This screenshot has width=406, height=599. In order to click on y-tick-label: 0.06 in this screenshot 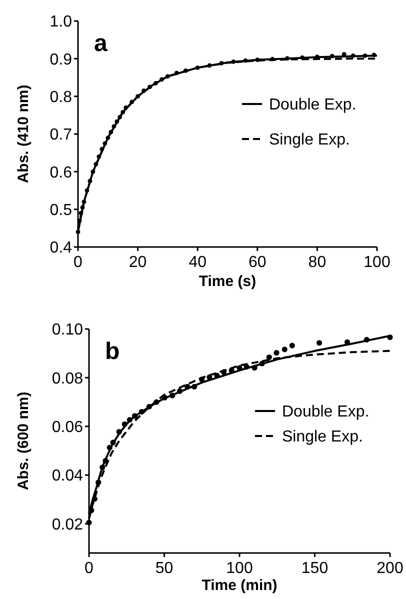, I will do `click(68, 427)`.